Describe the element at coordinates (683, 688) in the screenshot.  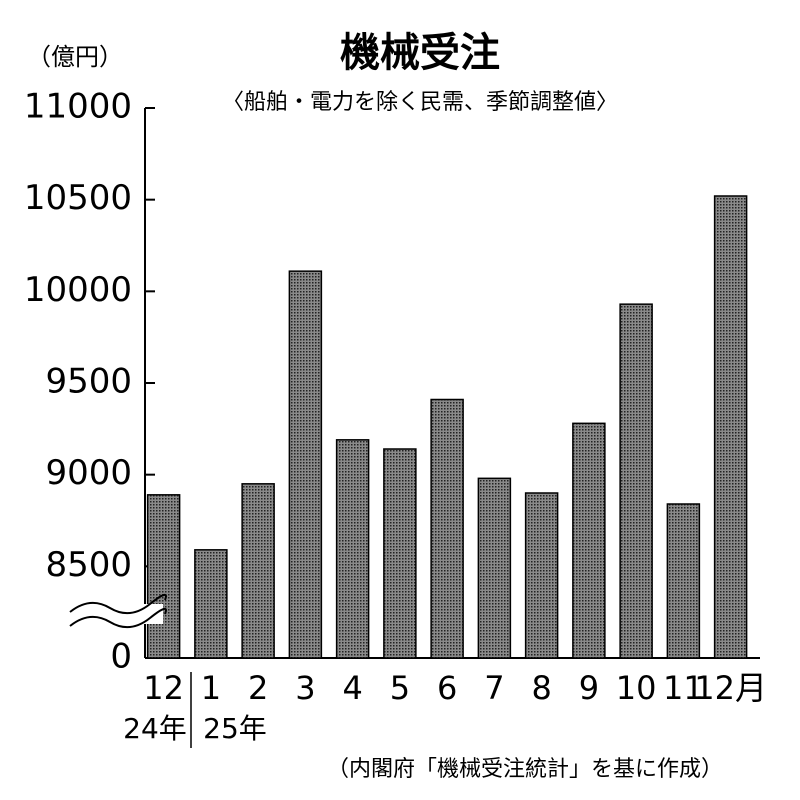
I see `x-tick-label: 11` at that location.